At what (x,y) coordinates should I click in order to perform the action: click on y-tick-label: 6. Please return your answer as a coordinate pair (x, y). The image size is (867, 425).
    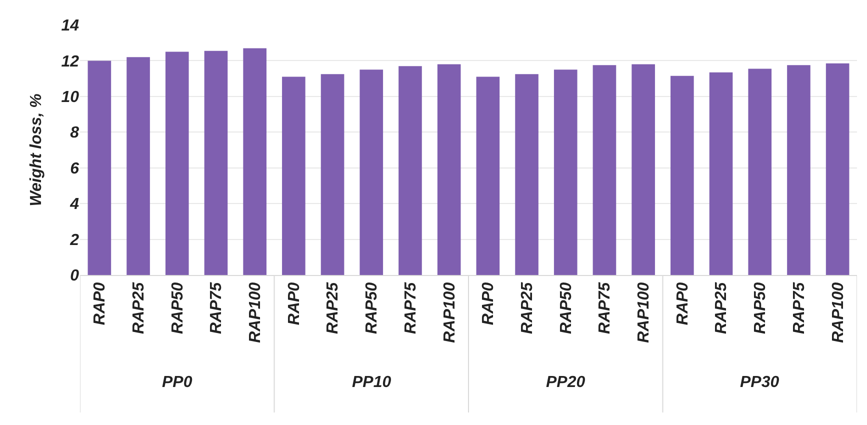
    Looking at the image, I should click on (75, 169).